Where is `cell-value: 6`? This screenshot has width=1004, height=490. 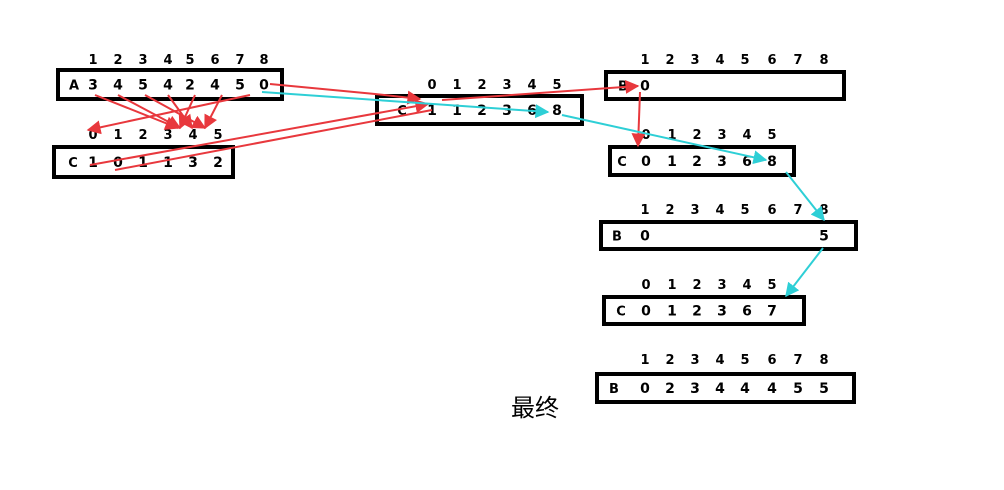 cell-value: 6 is located at coordinates (747, 162).